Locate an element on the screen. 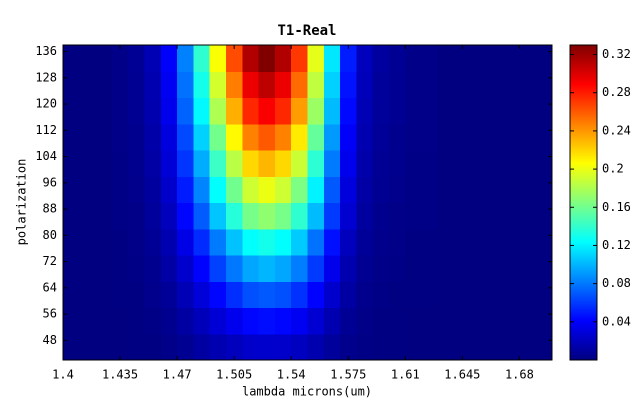  y-tick-label: 120 is located at coordinates (46, 104).